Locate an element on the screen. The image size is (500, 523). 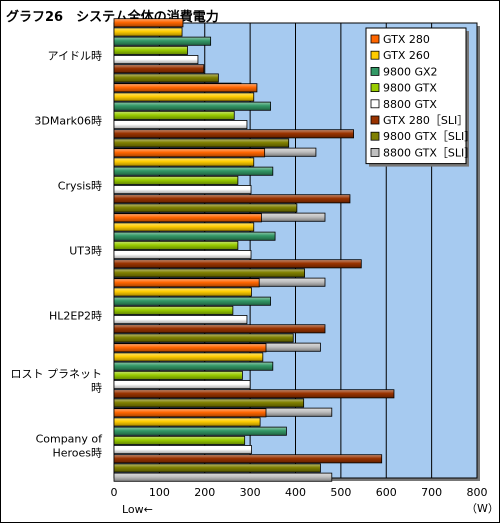
category-label: ロスト プラネット is located at coordinates (57, 374).